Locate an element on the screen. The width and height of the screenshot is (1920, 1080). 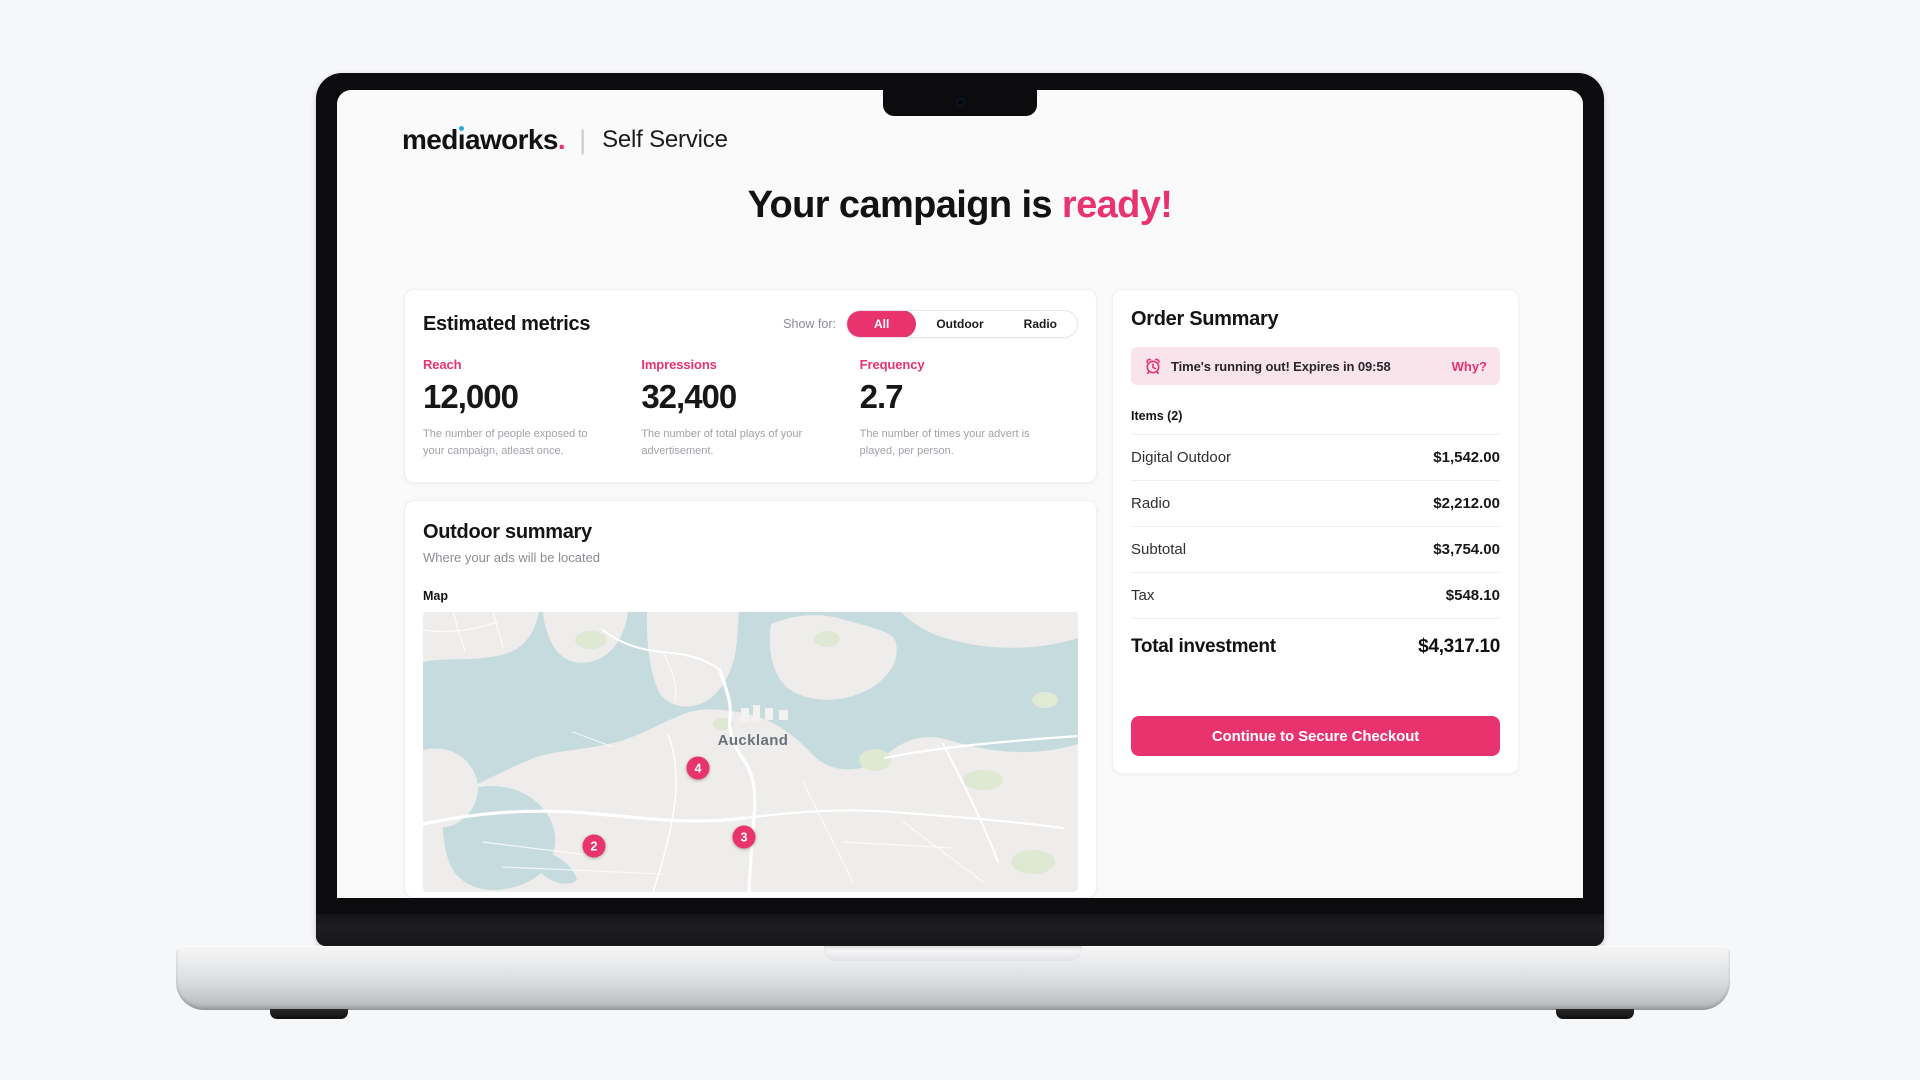
order-row-value: $548.10 is located at coordinates (1472, 595).